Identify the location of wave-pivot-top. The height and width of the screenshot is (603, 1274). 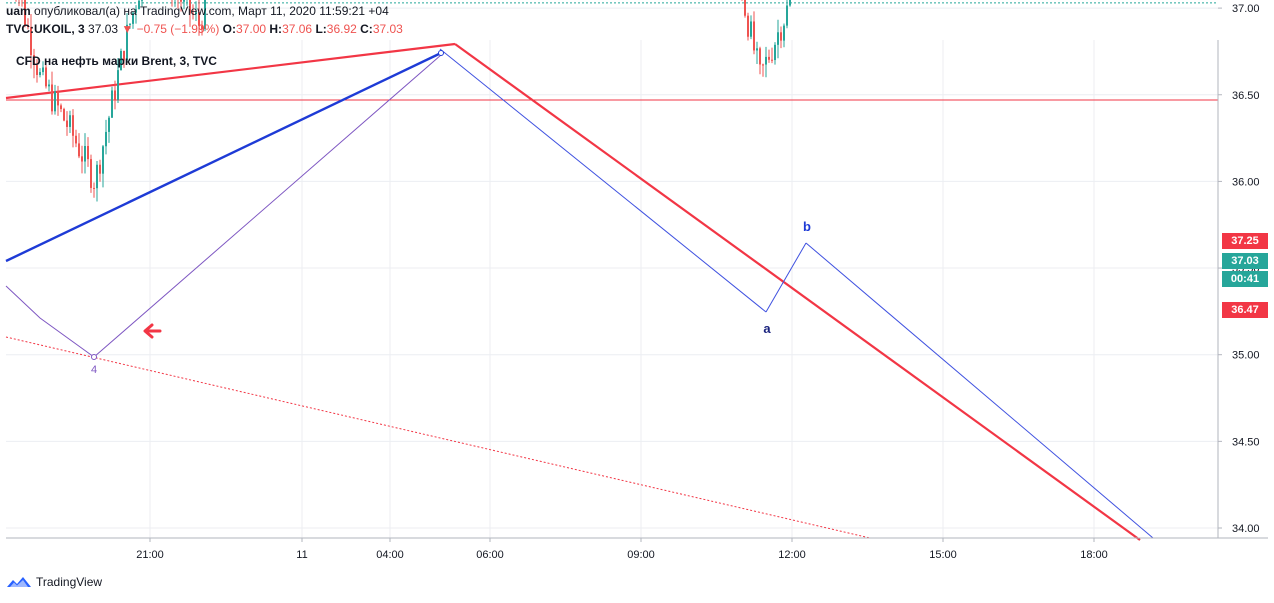
(441, 53).